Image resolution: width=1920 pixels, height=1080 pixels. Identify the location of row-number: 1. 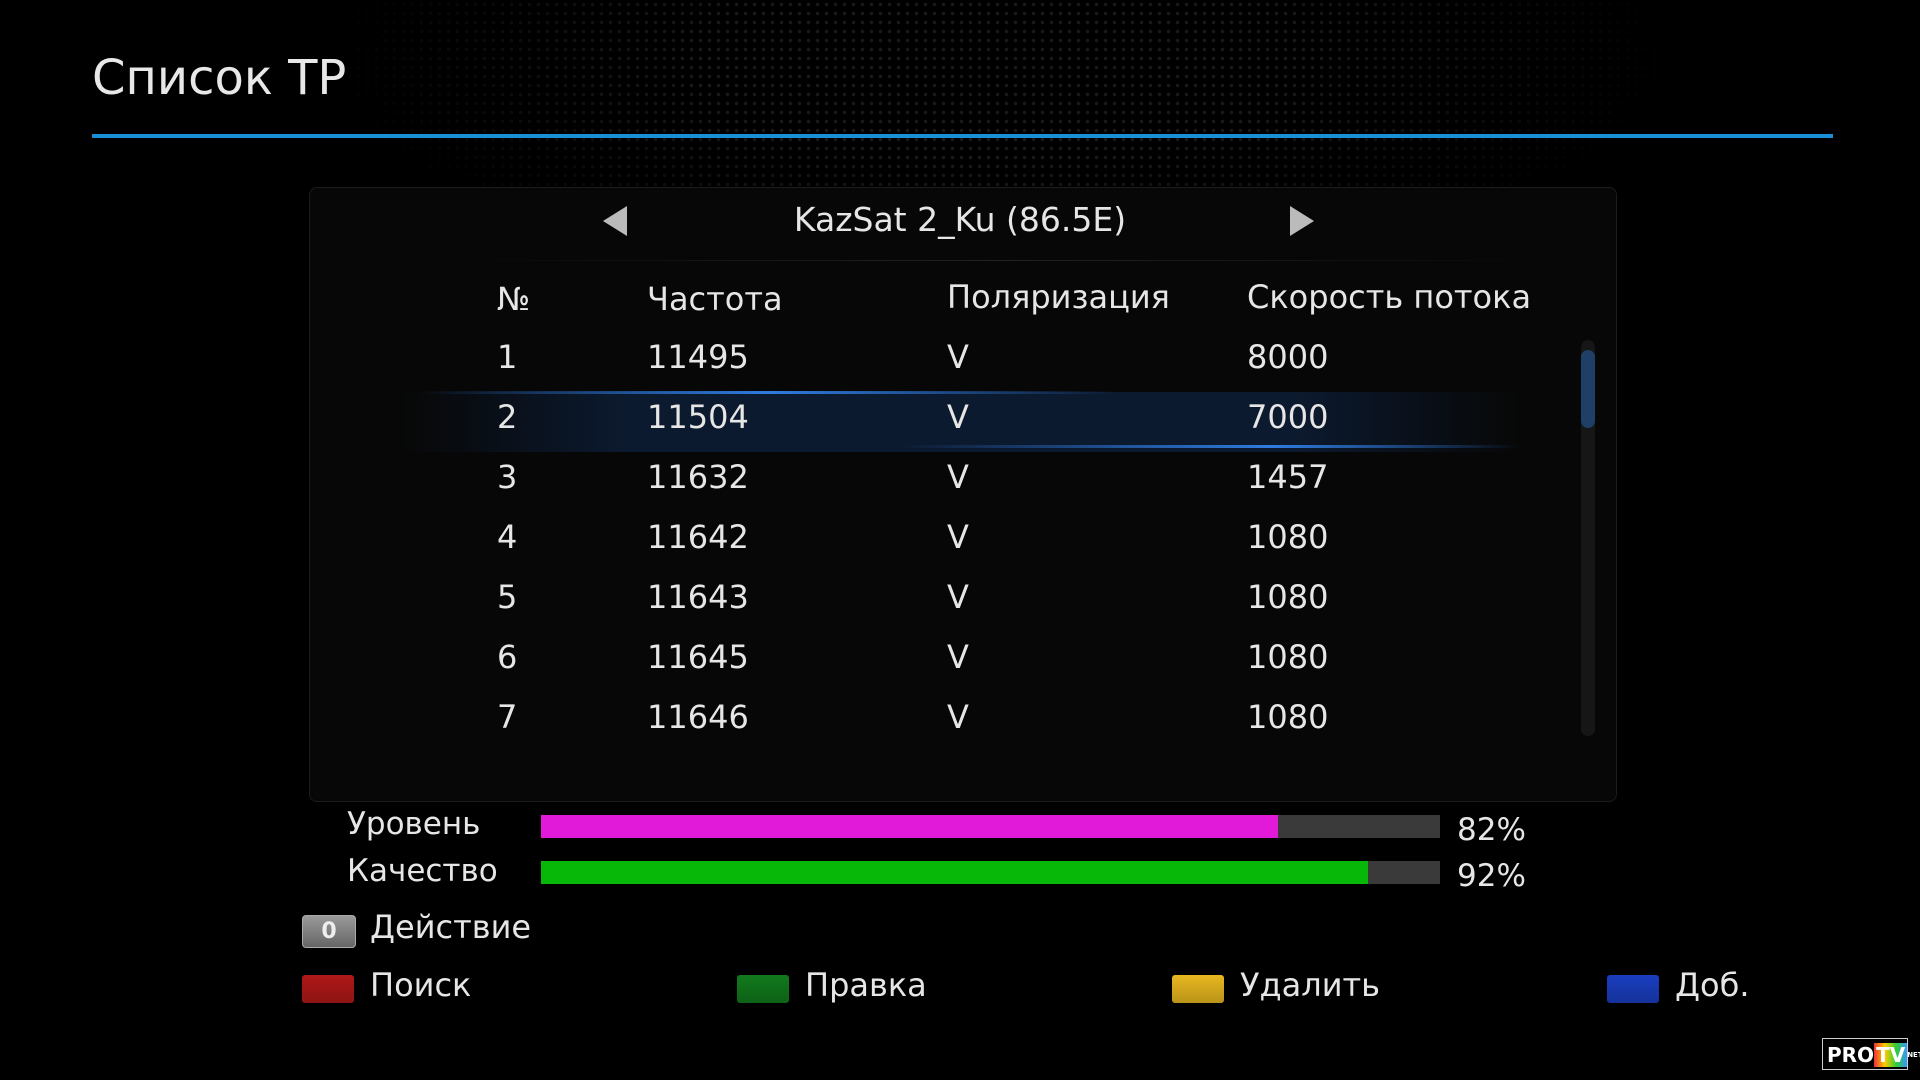
(507, 357).